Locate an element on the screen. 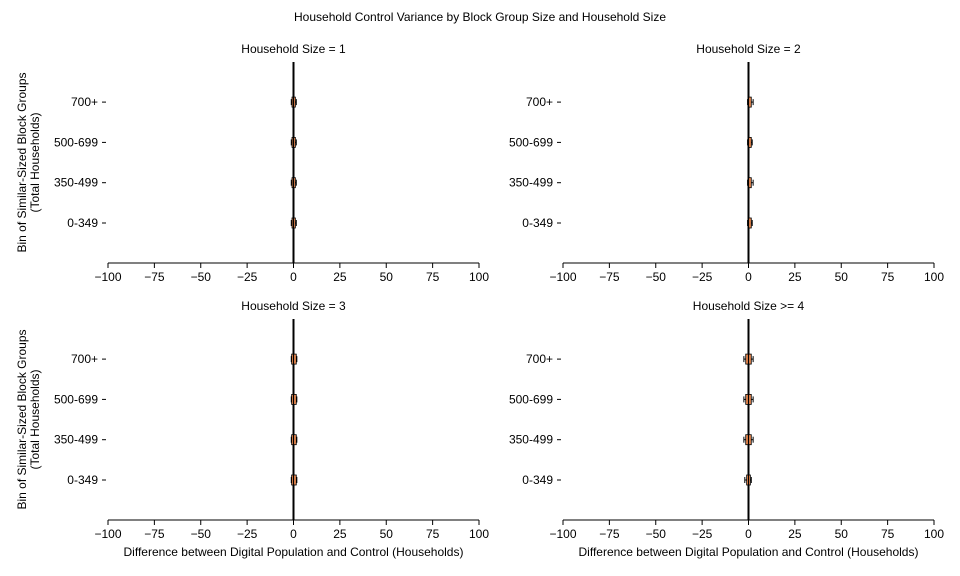  panel-title: Household Size = 1 is located at coordinates (293, 49).